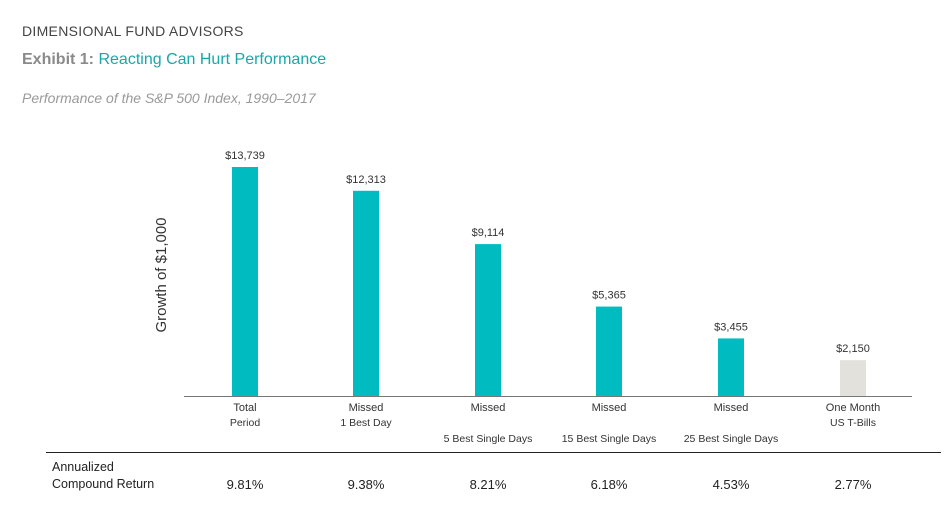 This screenshot has width=947, height=519. What do you see at coordinates (853, 349) in the screenshot?
I see `data-label: $2,150` at bounding box center [853, 349].